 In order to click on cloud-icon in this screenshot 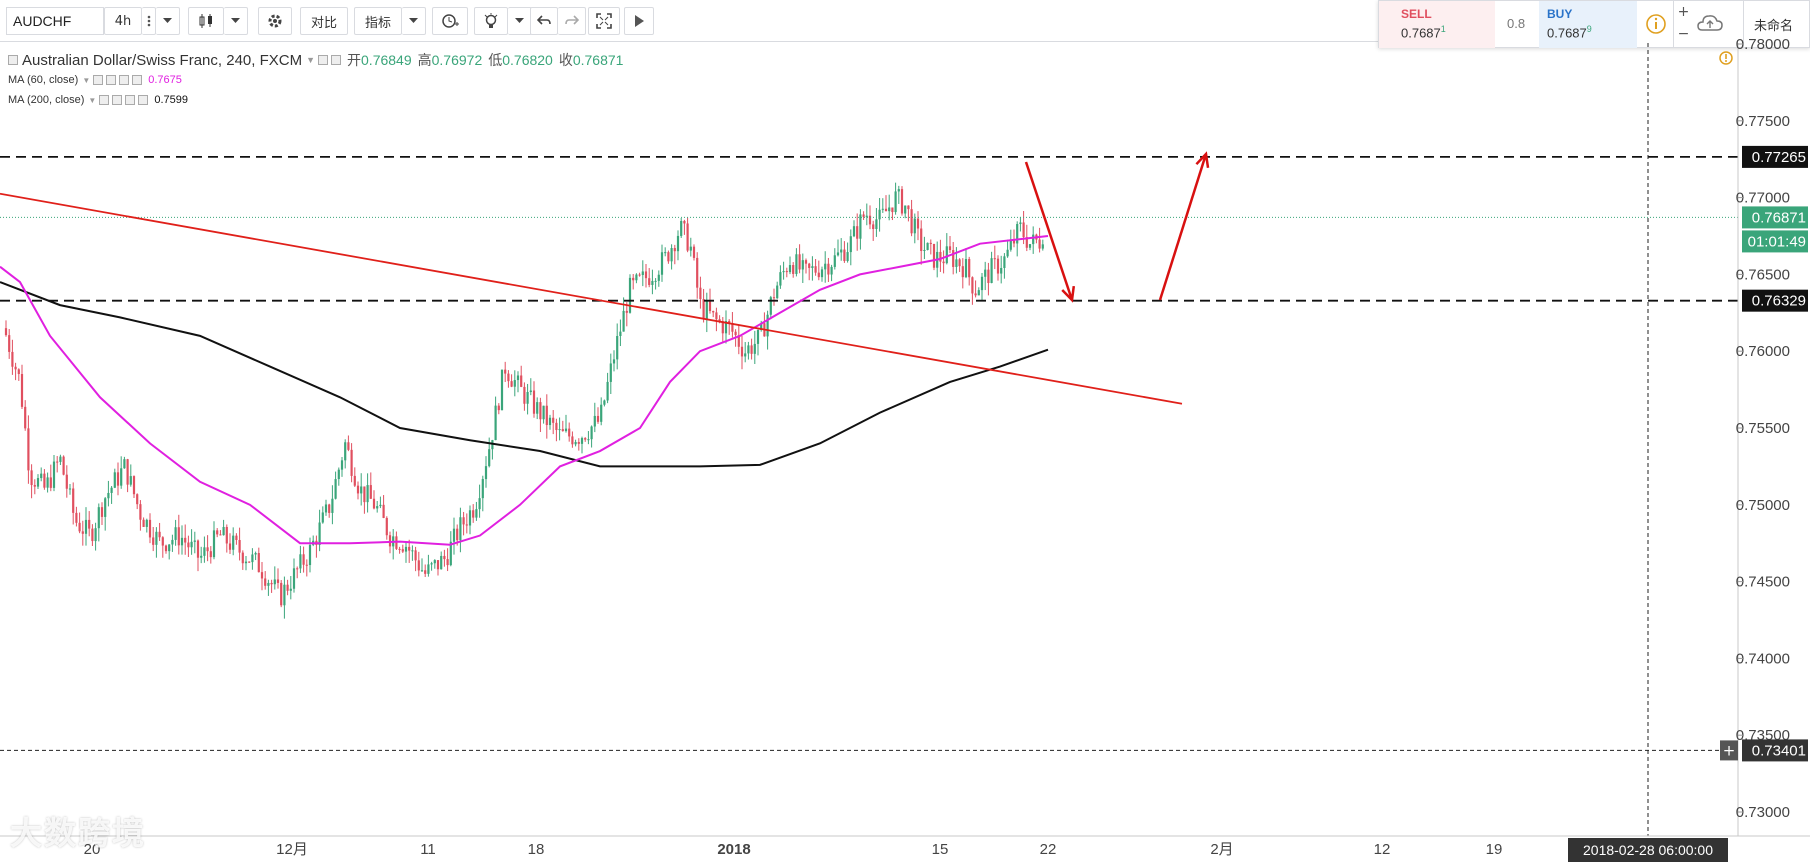, I will do `click(1709, 25)`.